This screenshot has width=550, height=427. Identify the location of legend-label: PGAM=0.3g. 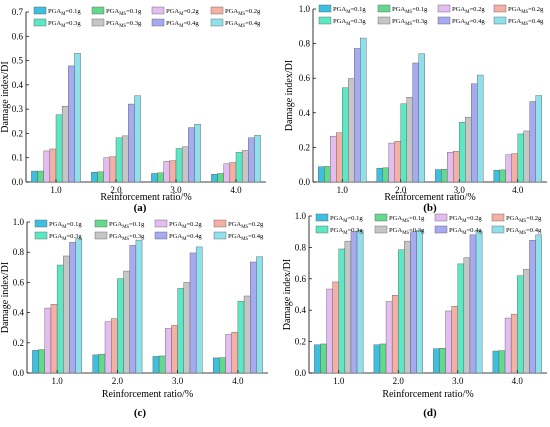
(346, 231).